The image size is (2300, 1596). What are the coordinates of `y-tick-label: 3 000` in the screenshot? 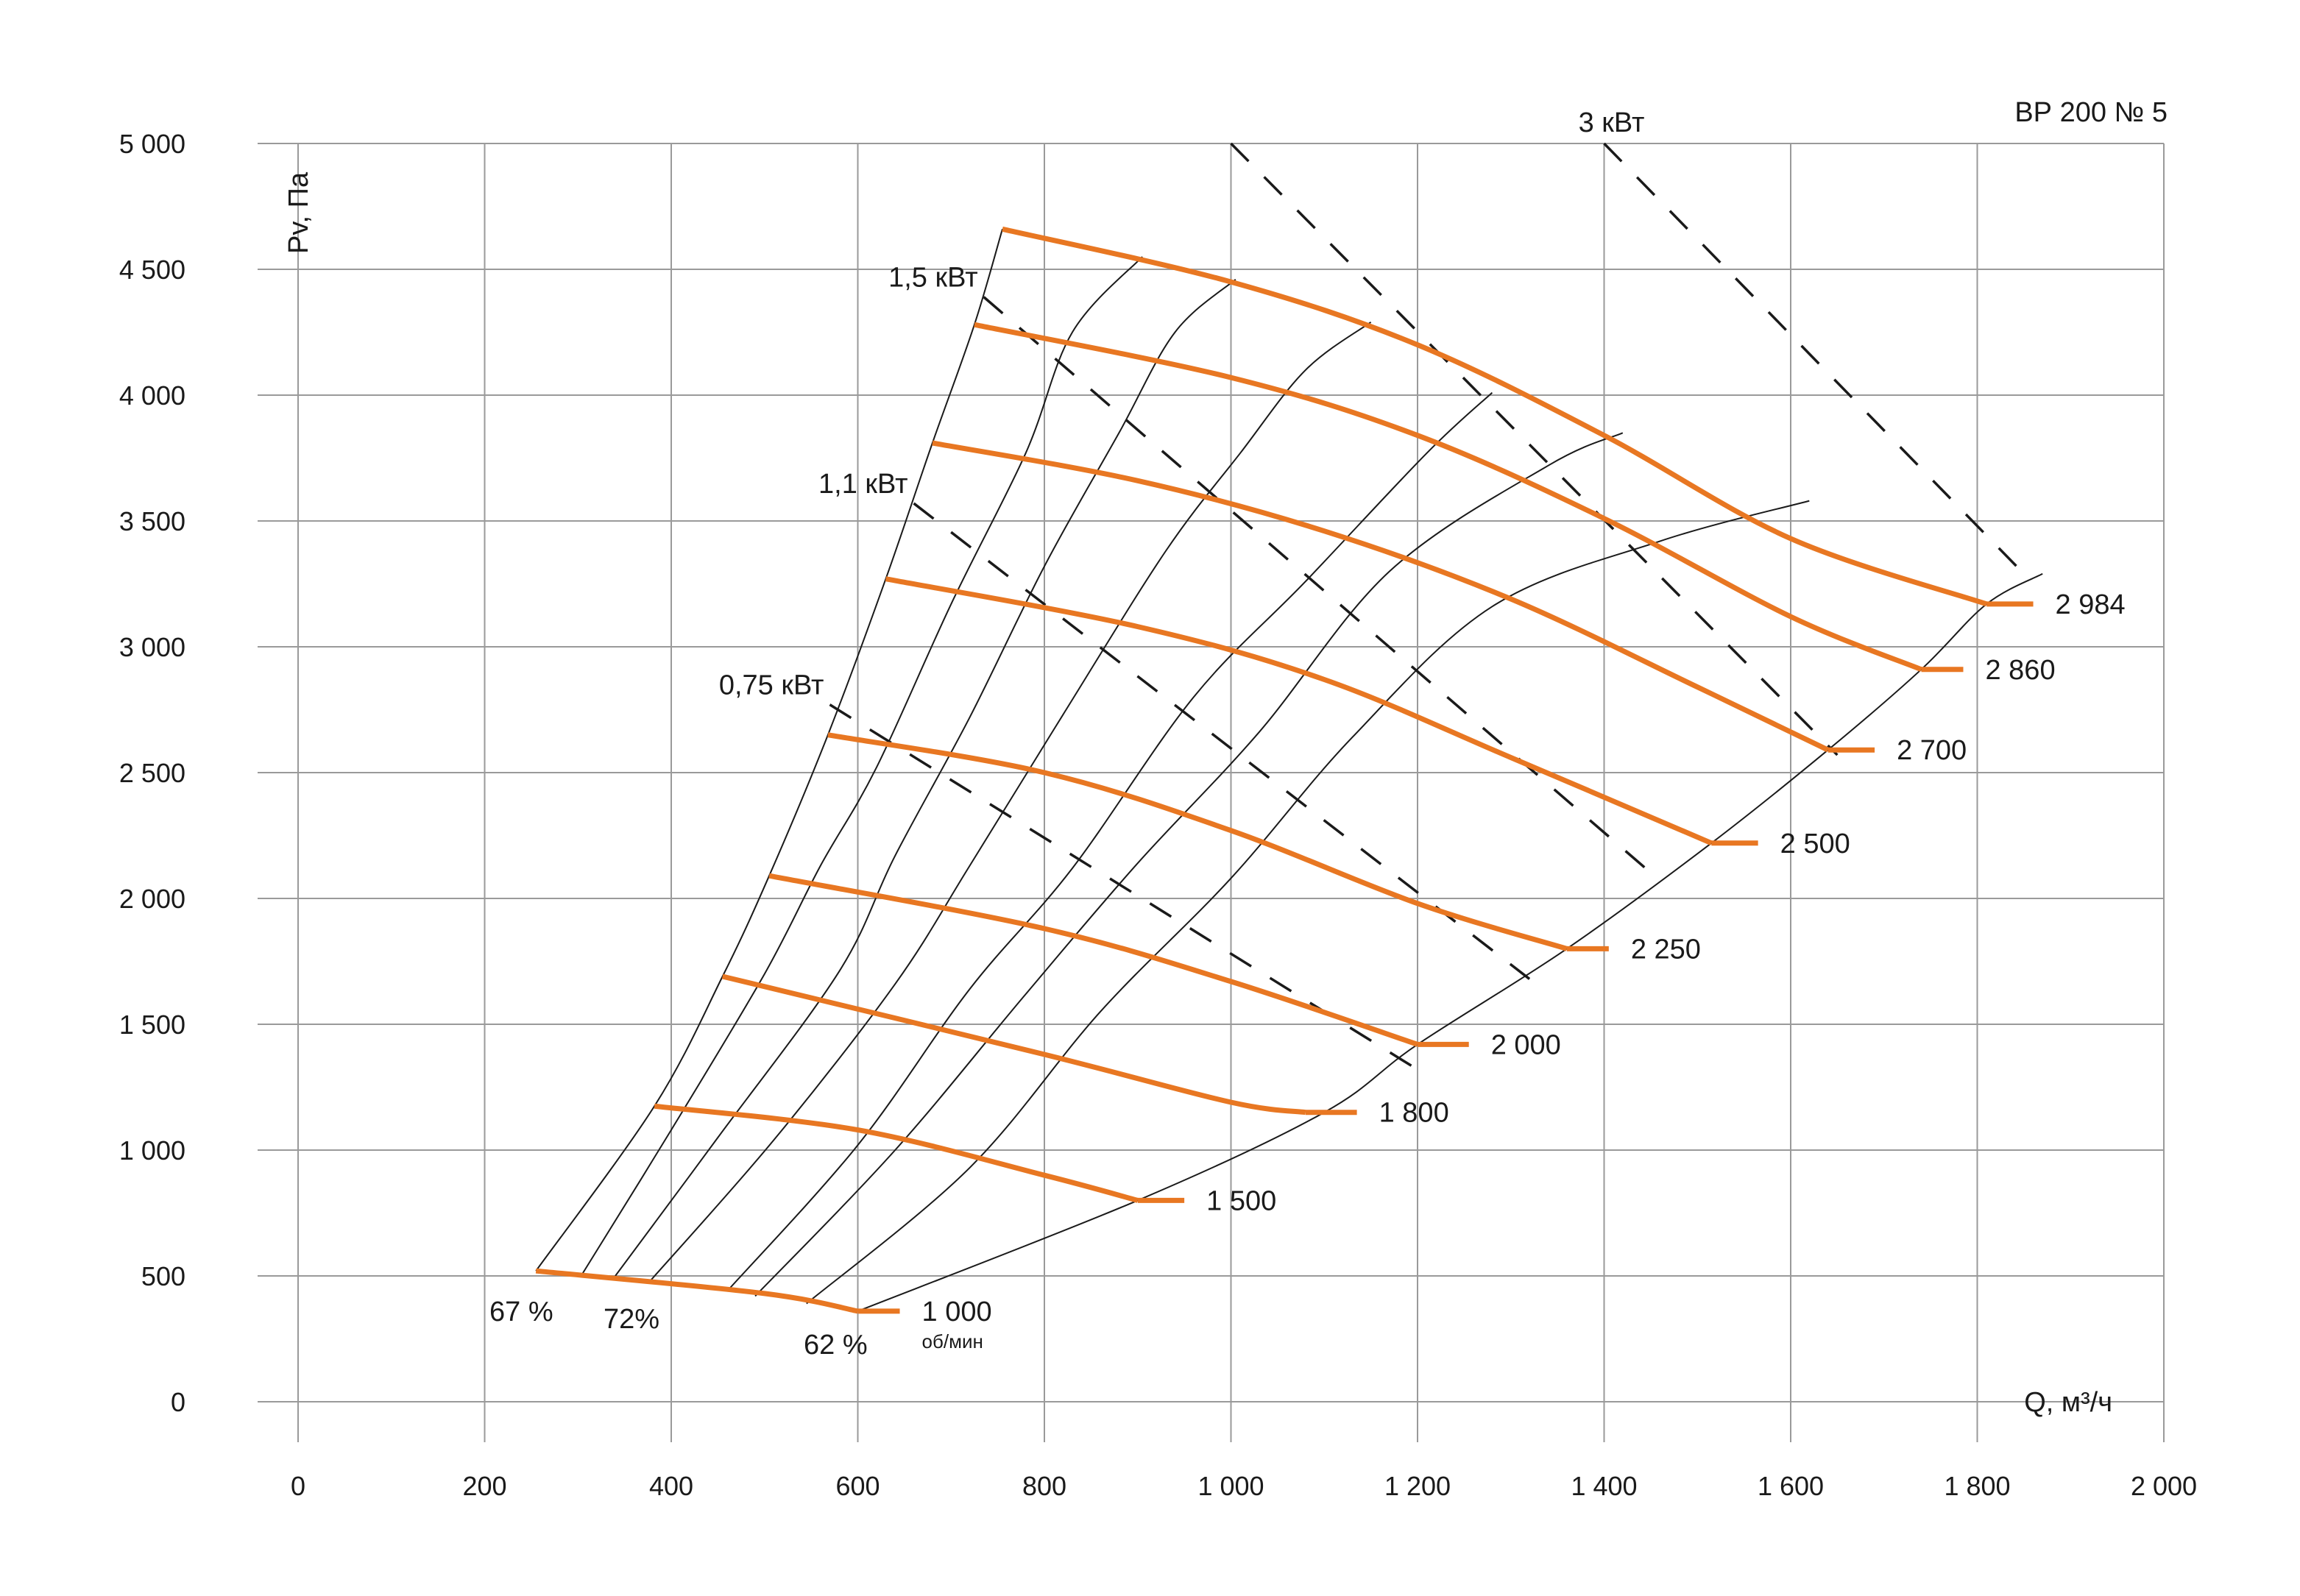 It's located at (152, 647).